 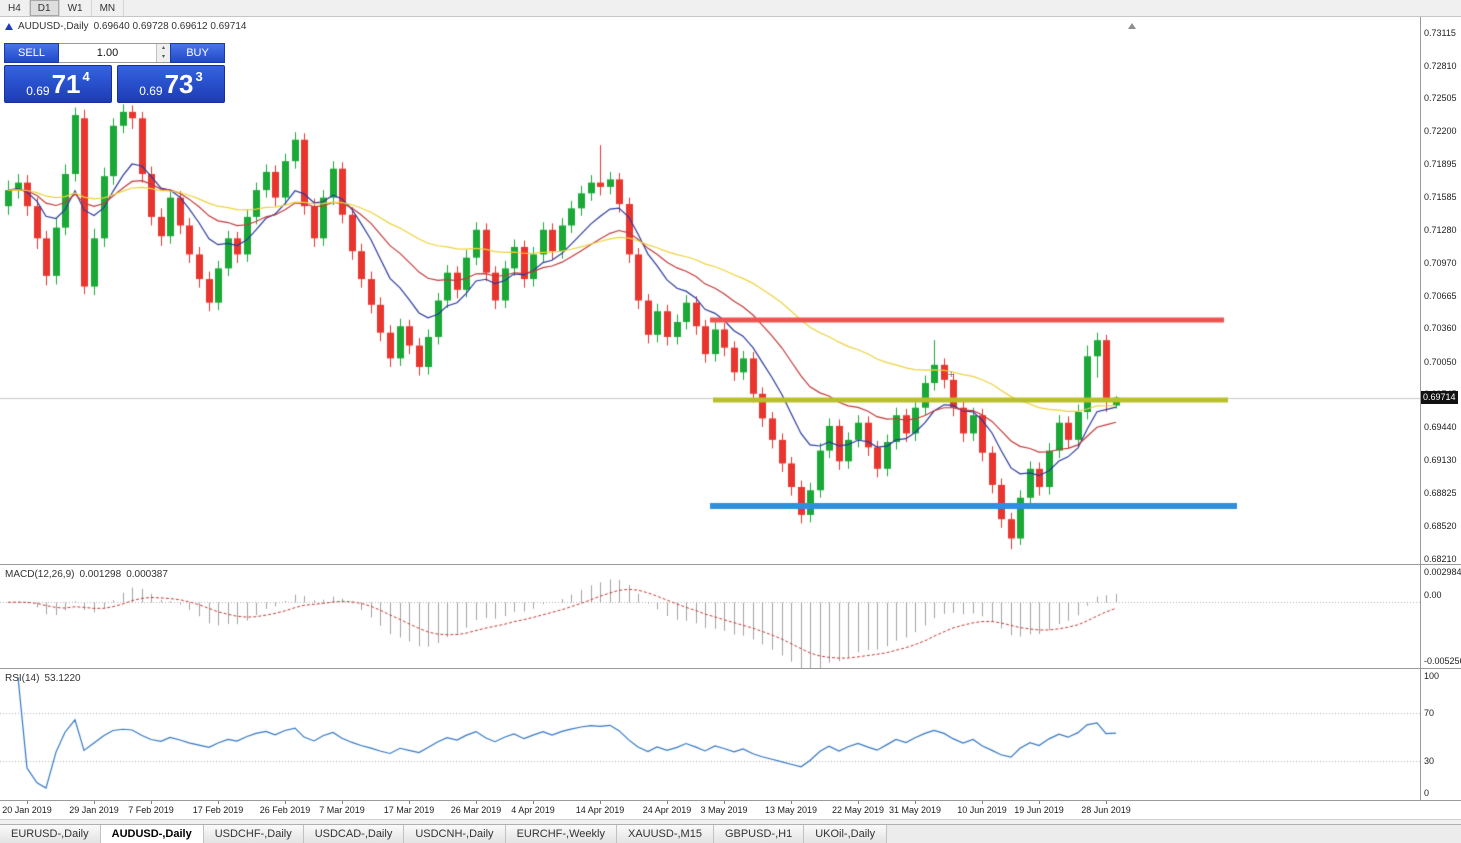 What do you see at coordinates (27, 810) in the screenshot?
I see `time-scale-label: 20 Jan 2019` at bounding box center [27, 810].